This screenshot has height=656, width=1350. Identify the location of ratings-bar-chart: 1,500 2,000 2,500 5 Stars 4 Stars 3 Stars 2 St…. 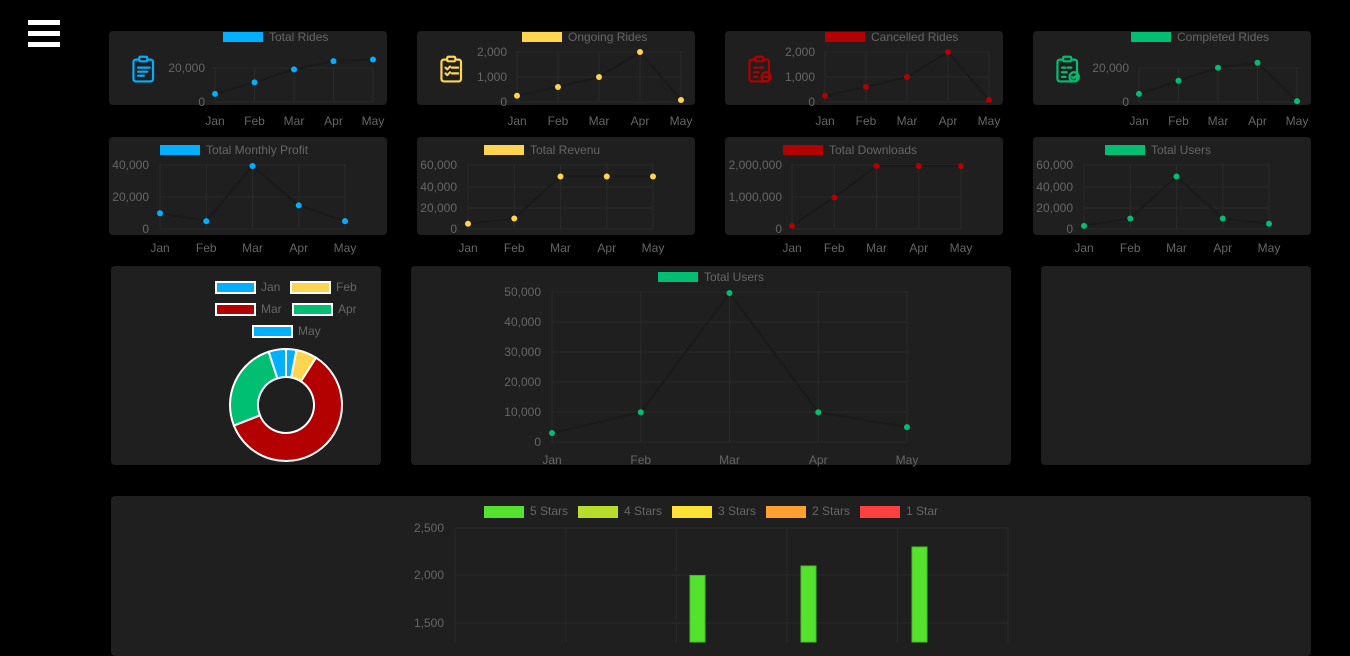
(711, 573).